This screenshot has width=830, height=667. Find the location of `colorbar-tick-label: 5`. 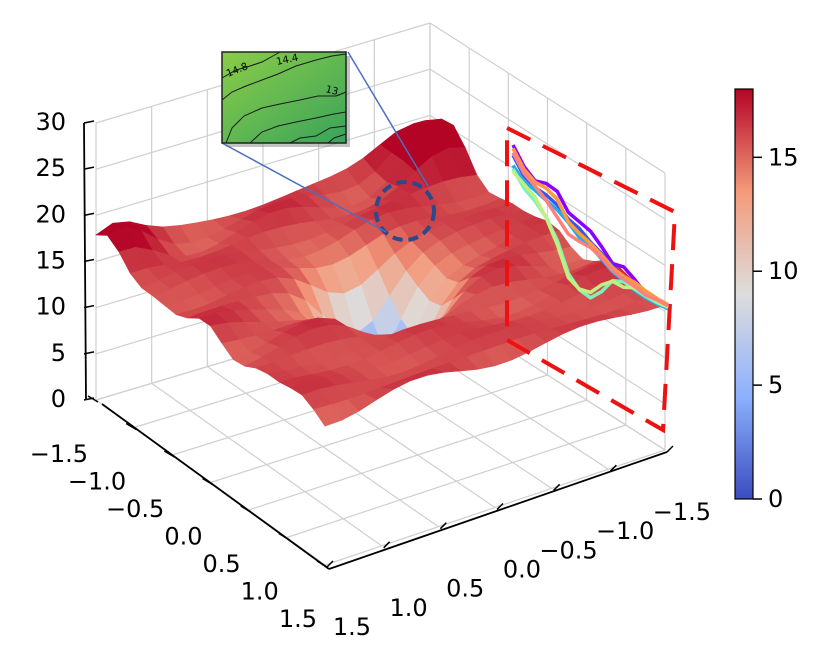

colorbar-tick-label: 5 is located at coordinates (775, 385).